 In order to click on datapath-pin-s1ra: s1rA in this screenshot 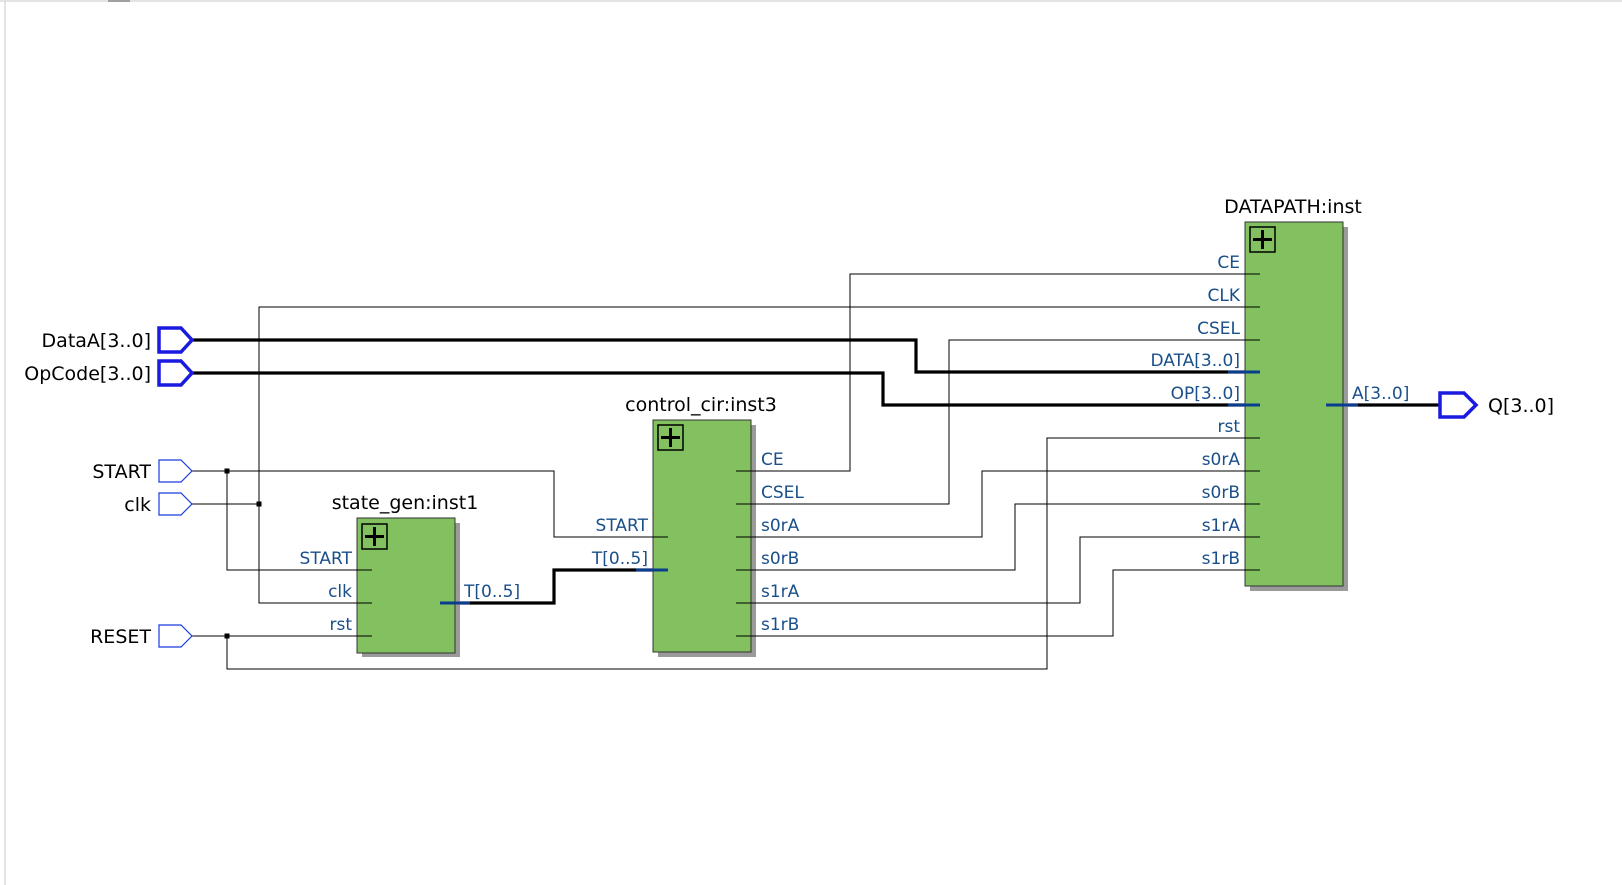, I will do `click(1221, 526)`.